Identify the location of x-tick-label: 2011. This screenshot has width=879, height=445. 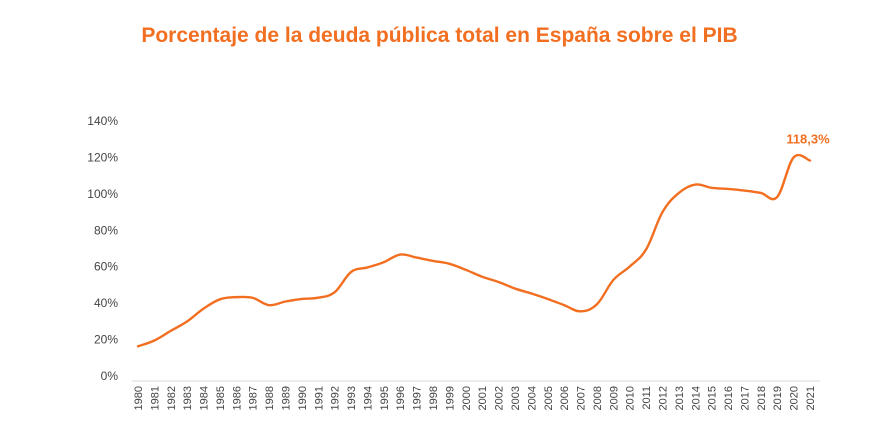
(647, 398).